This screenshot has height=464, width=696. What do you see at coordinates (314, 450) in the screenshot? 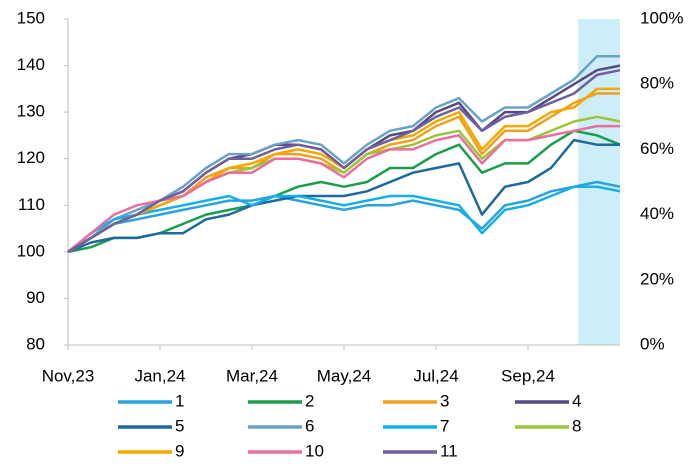
I see `legend-label: 10` at bounding box center [314, 450].